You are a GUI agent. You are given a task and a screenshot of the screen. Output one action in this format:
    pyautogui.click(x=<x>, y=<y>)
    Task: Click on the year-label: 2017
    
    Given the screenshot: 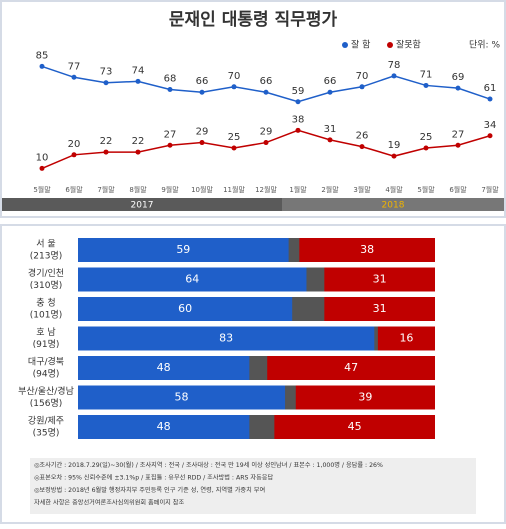 What is the action you would take?
    pyautogui.click(x=142, y=206)
    